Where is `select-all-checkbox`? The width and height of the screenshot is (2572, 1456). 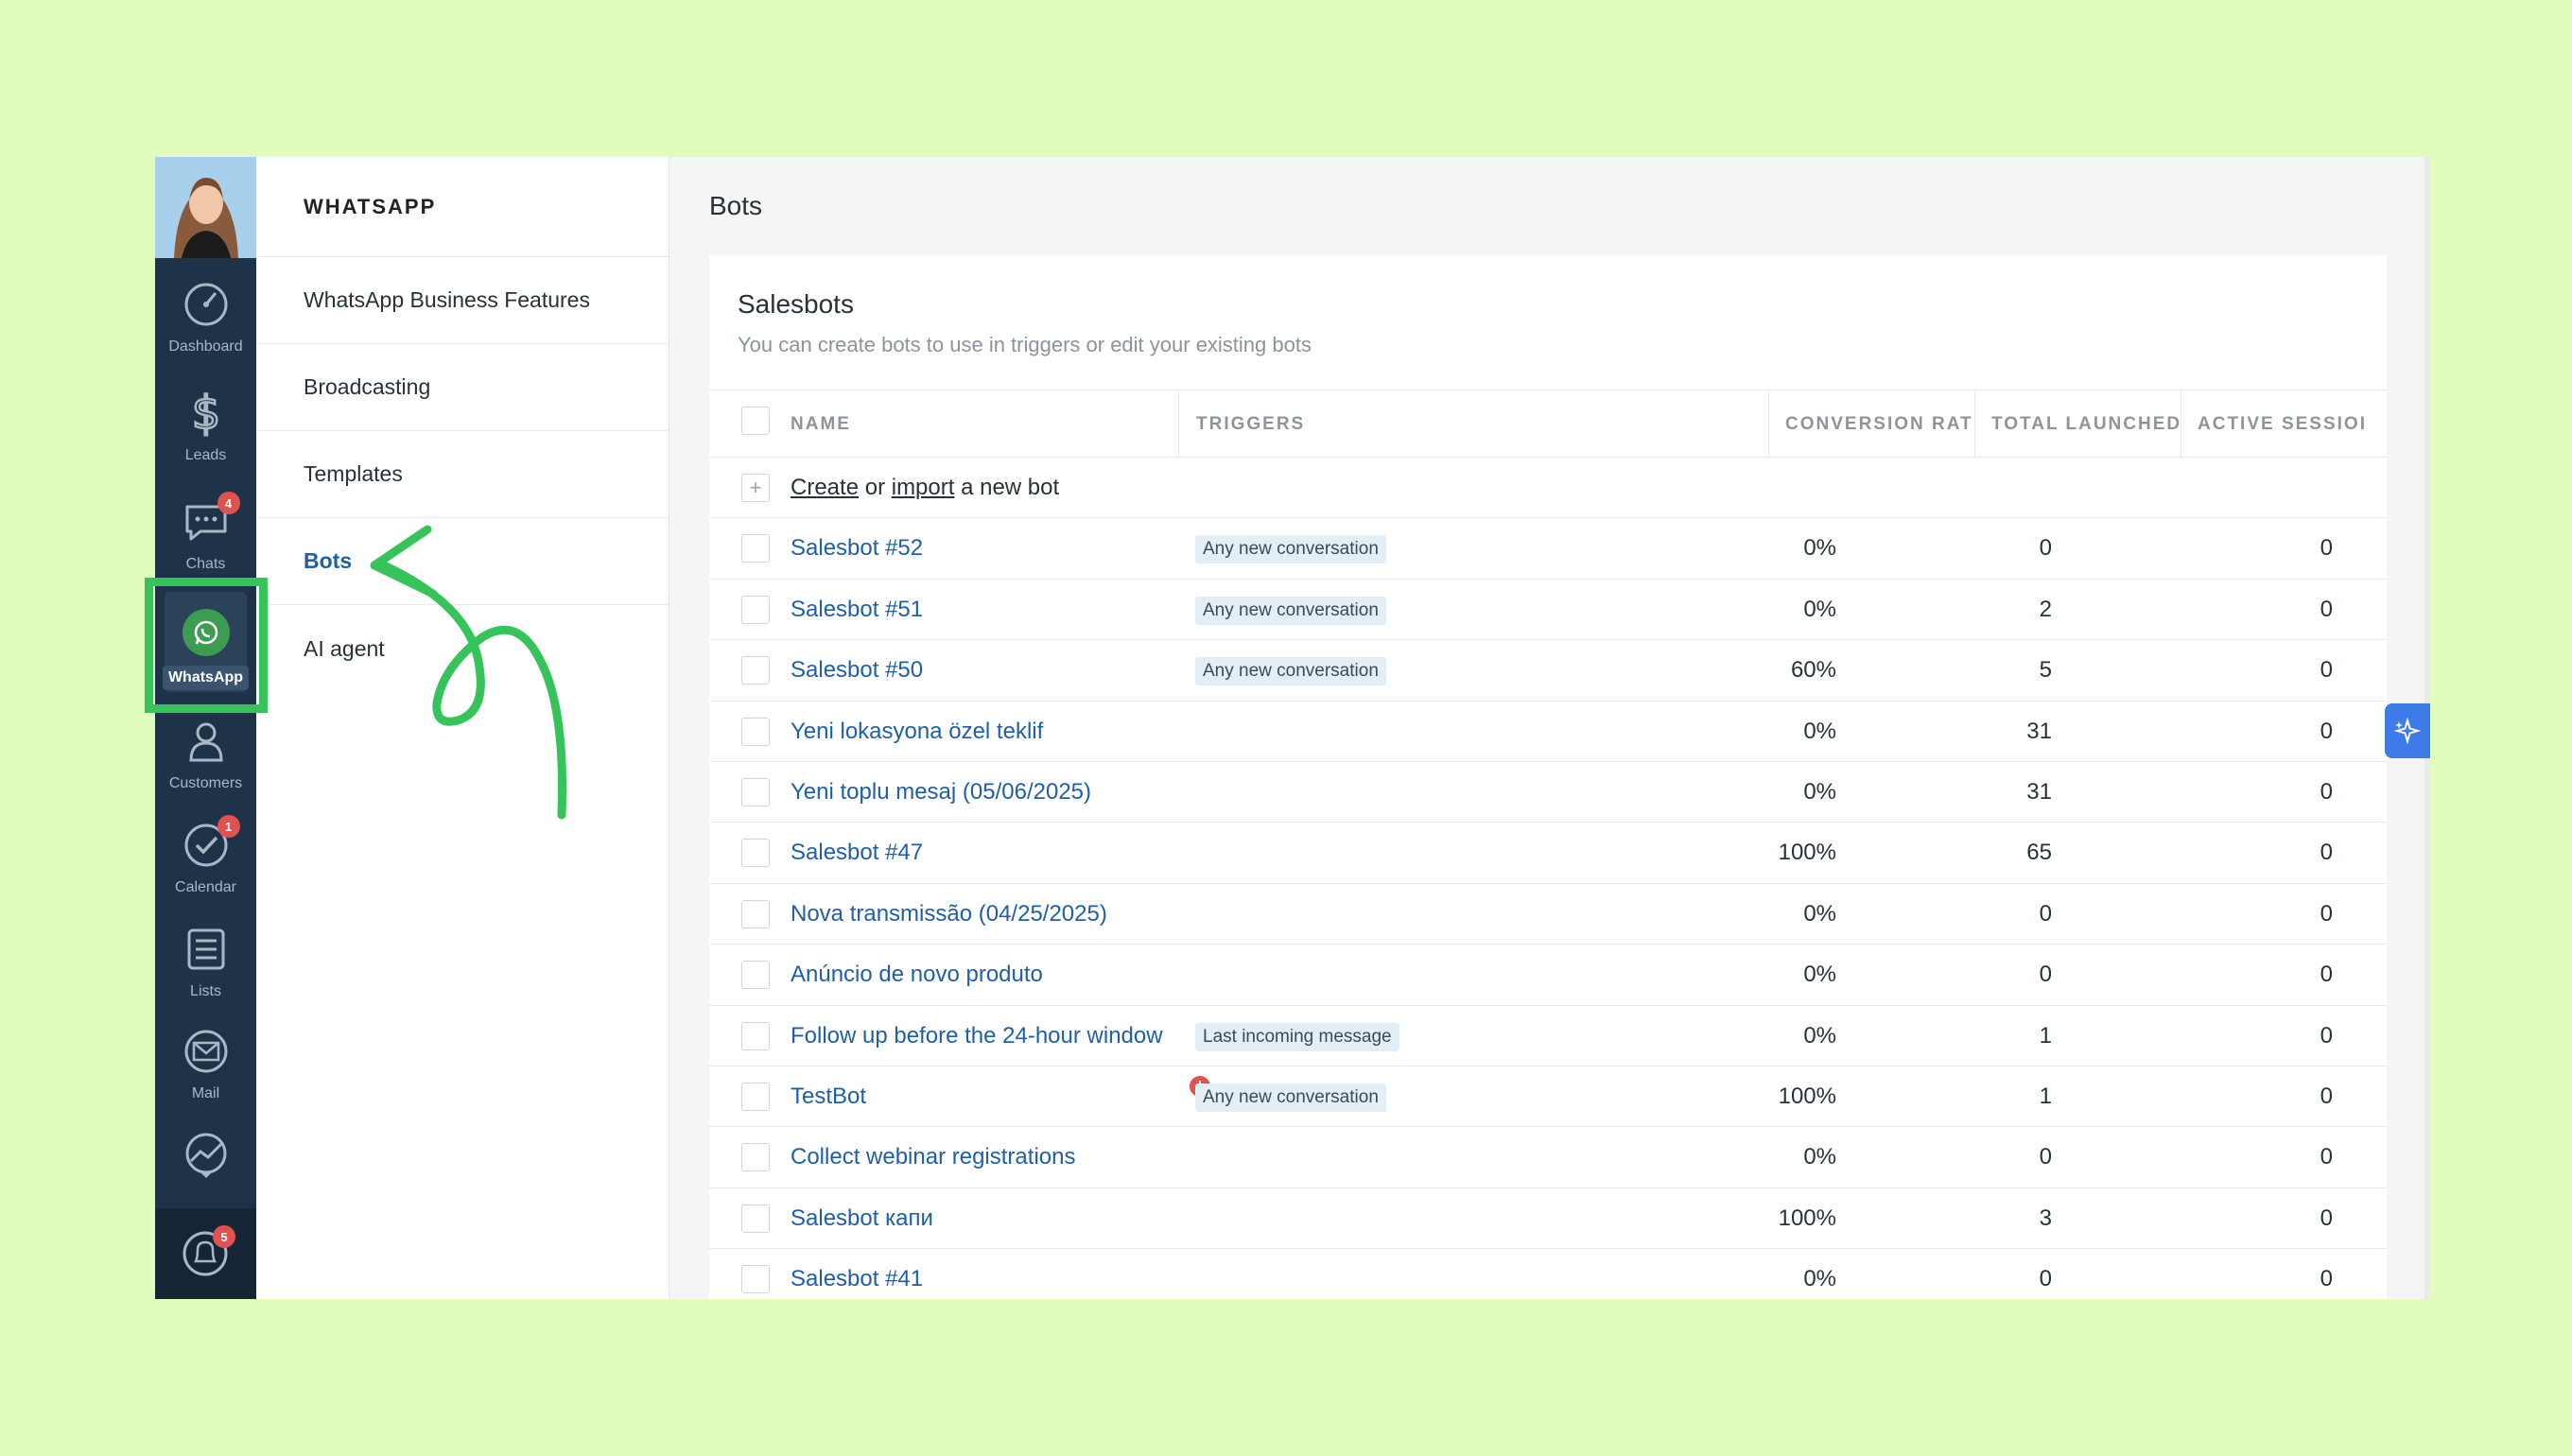 select-all-checkbox is located at coordinates (755, 421).